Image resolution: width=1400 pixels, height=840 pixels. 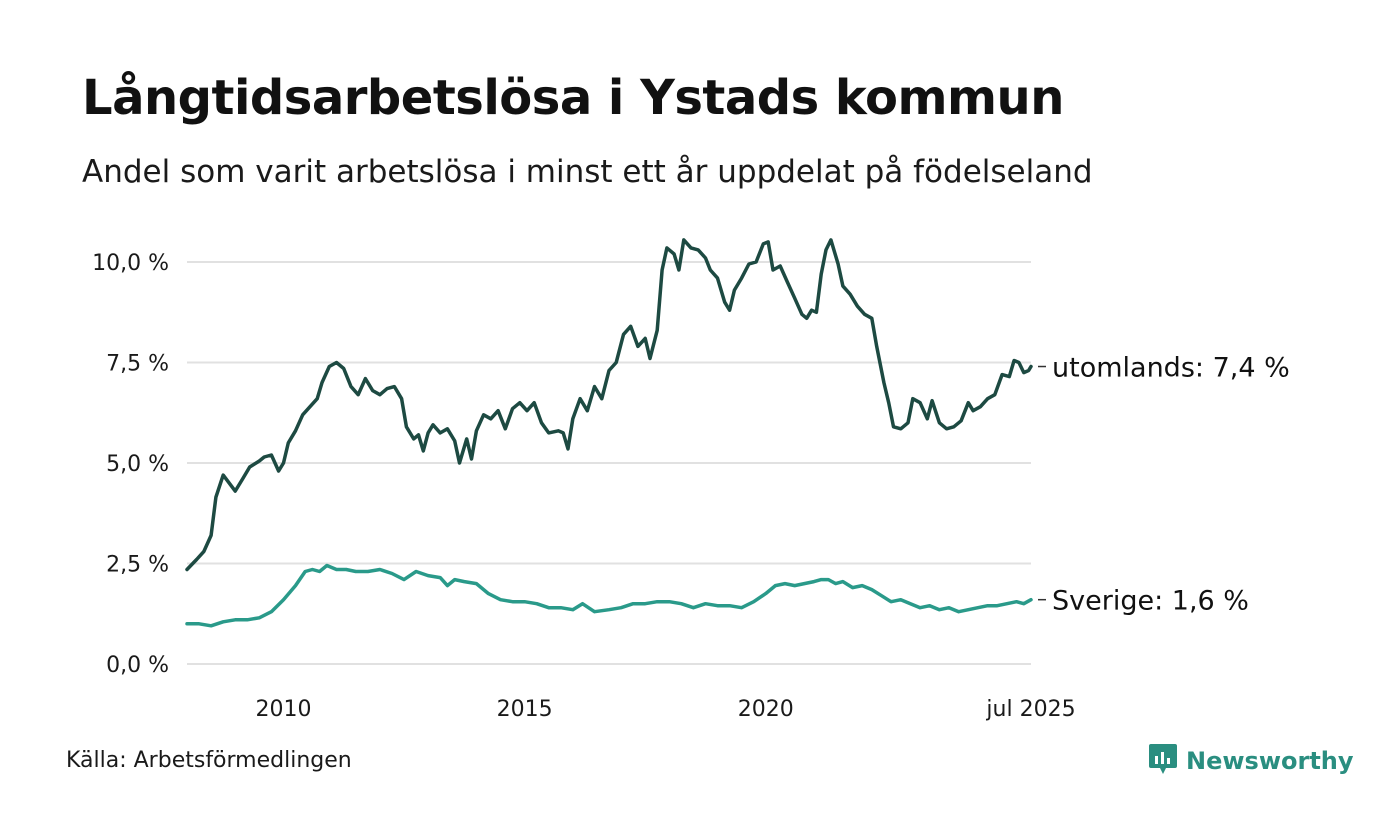 What do you see at coordinates (1270, 761) in the screenshot?
I see `brand-name: Newsworthy` at bounding box center [1270, 761].